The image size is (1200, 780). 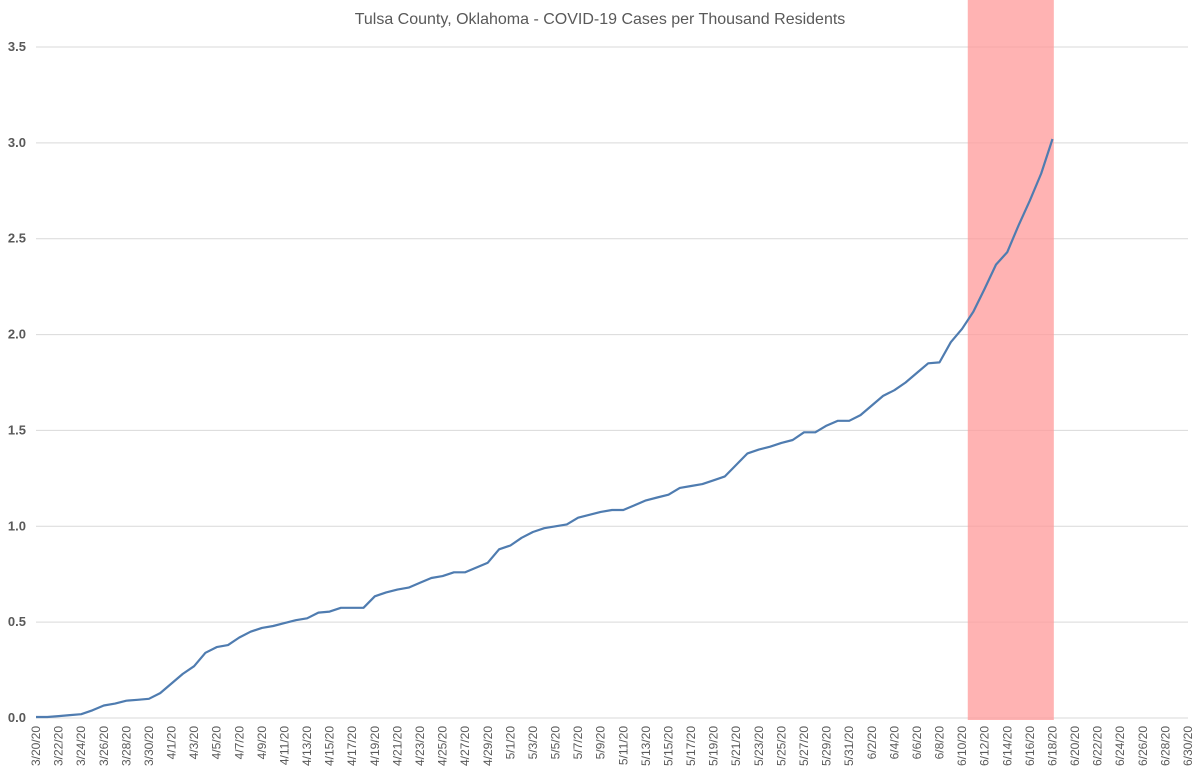 I want to click on y-tick-label: 0.5, so click(x=17, y=621).